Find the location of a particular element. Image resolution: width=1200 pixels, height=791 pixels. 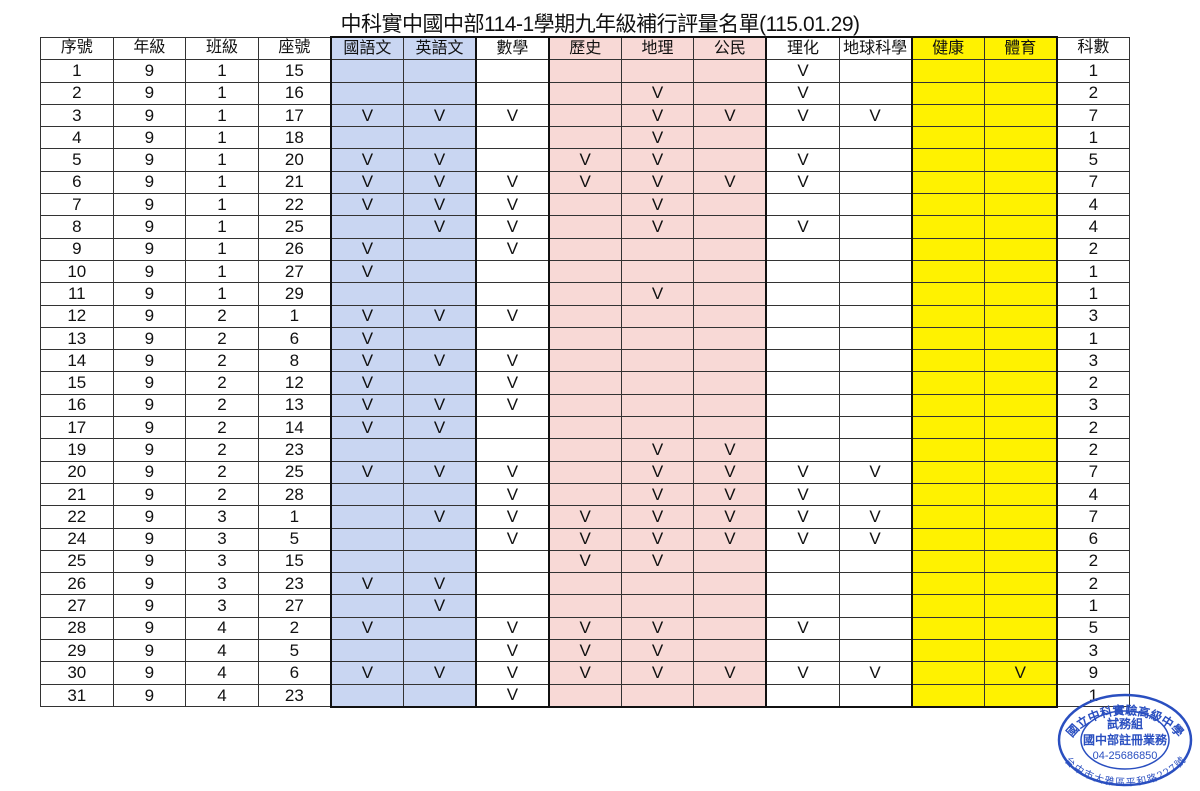

table-row: 6 9 1 21 V V V V V V V 7 is located at coordinates (585, 182).